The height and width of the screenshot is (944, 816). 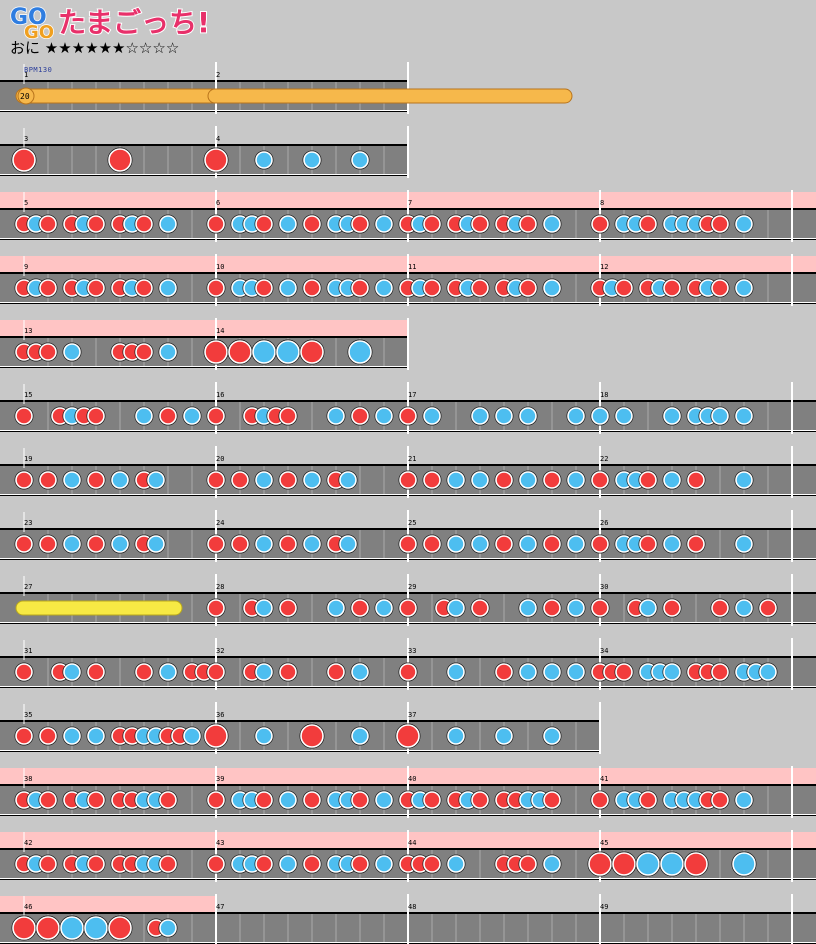 I want to click on lane-rail-top, so click(x=204, y=145).